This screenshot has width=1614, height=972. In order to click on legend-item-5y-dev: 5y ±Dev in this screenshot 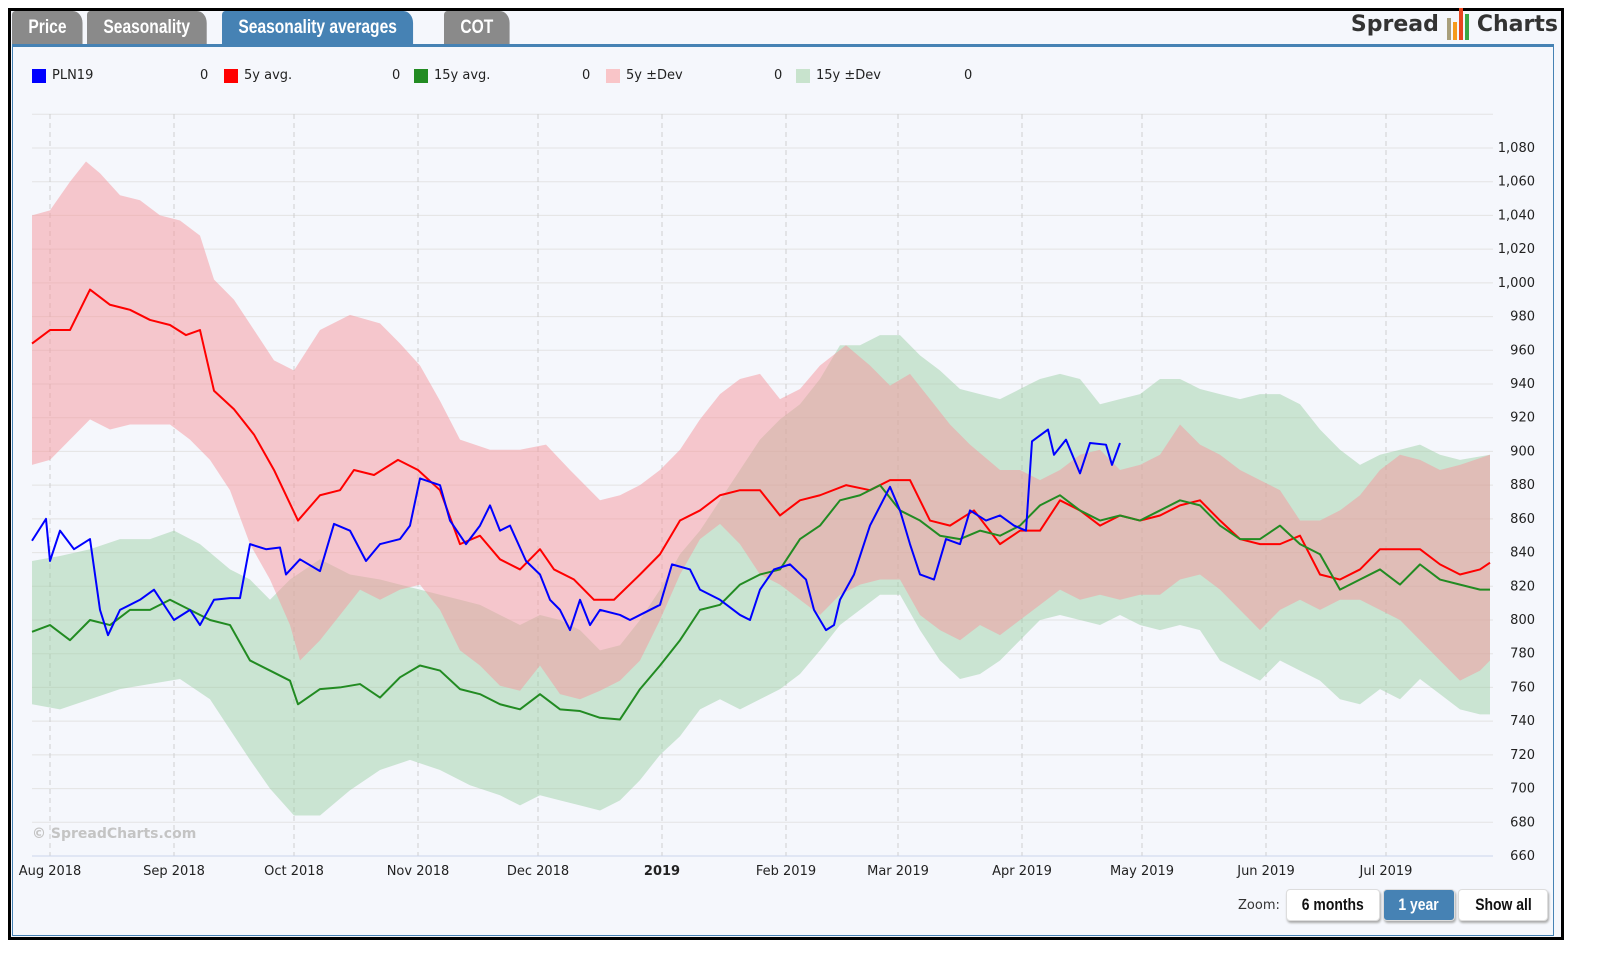, I will do `click(644, 75)`.